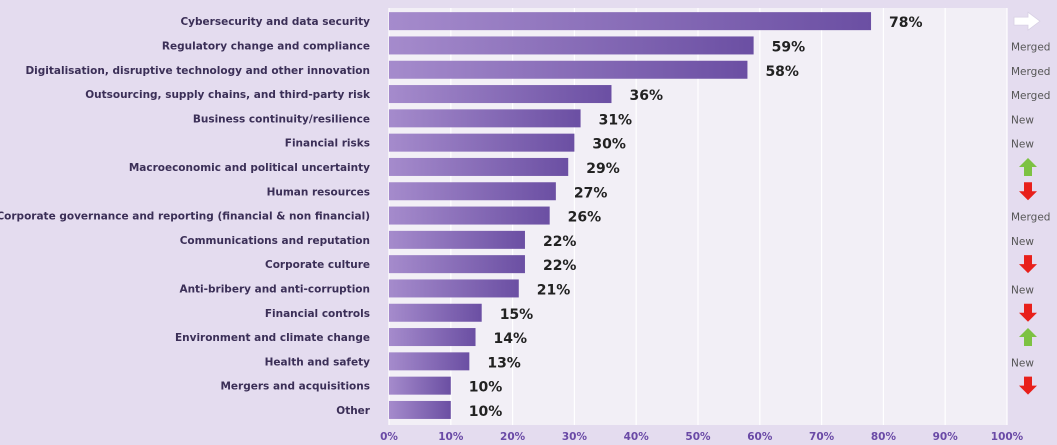 The width and height of the screenshot is (1057, 445). Describe the element at coordinates (353, 411) in the screenshot. I see `category-label: Other` at that location.